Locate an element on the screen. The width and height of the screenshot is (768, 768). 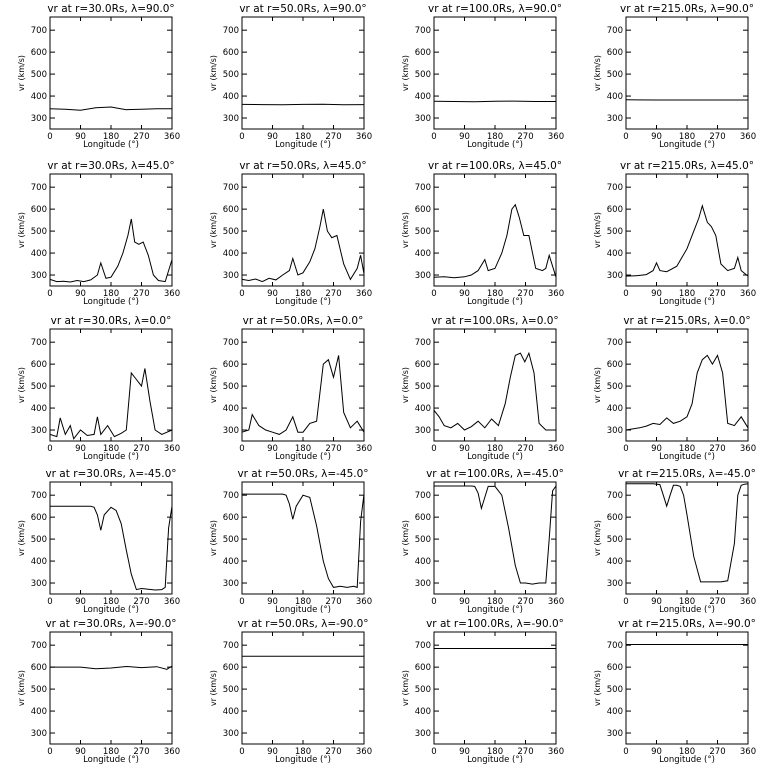
panel-title: vr at r=50.0Rs, λ=-90.0° is located at coordinates (302, 624).